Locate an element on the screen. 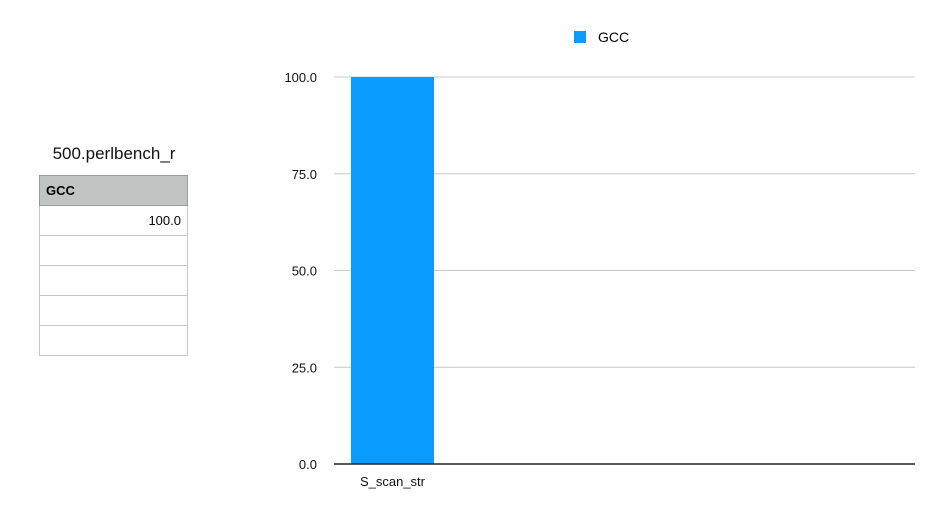  x-tick-label: S_scan_str is located at coordinates (393, 481).